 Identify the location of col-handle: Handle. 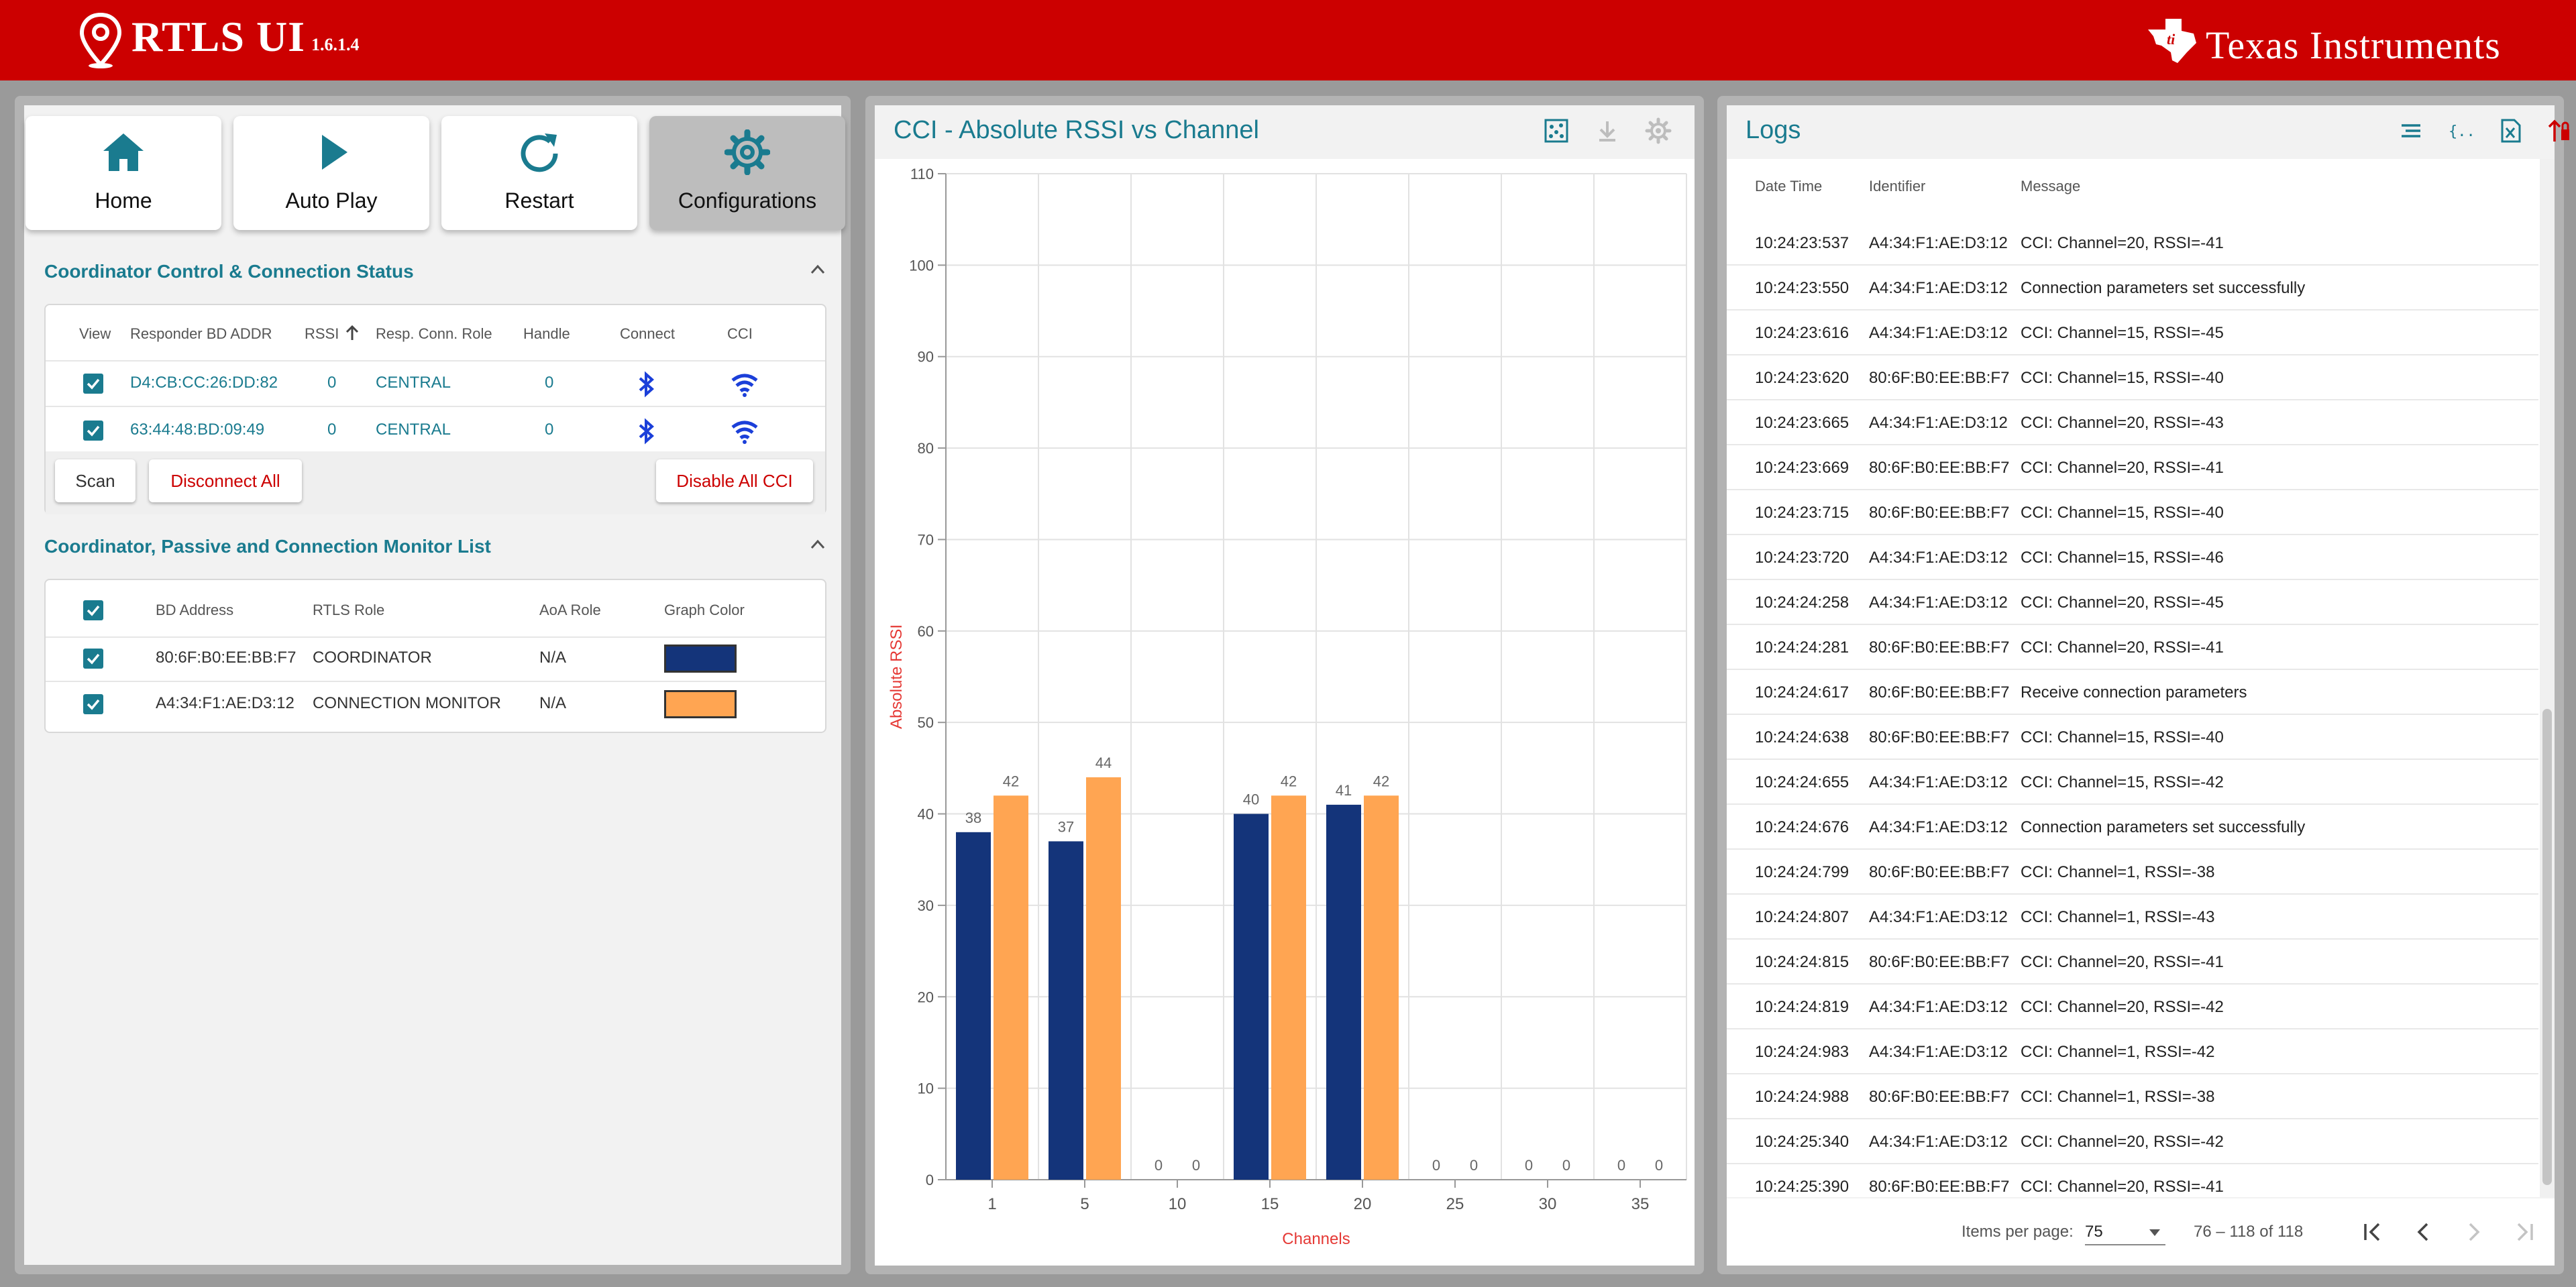
(546, 333).